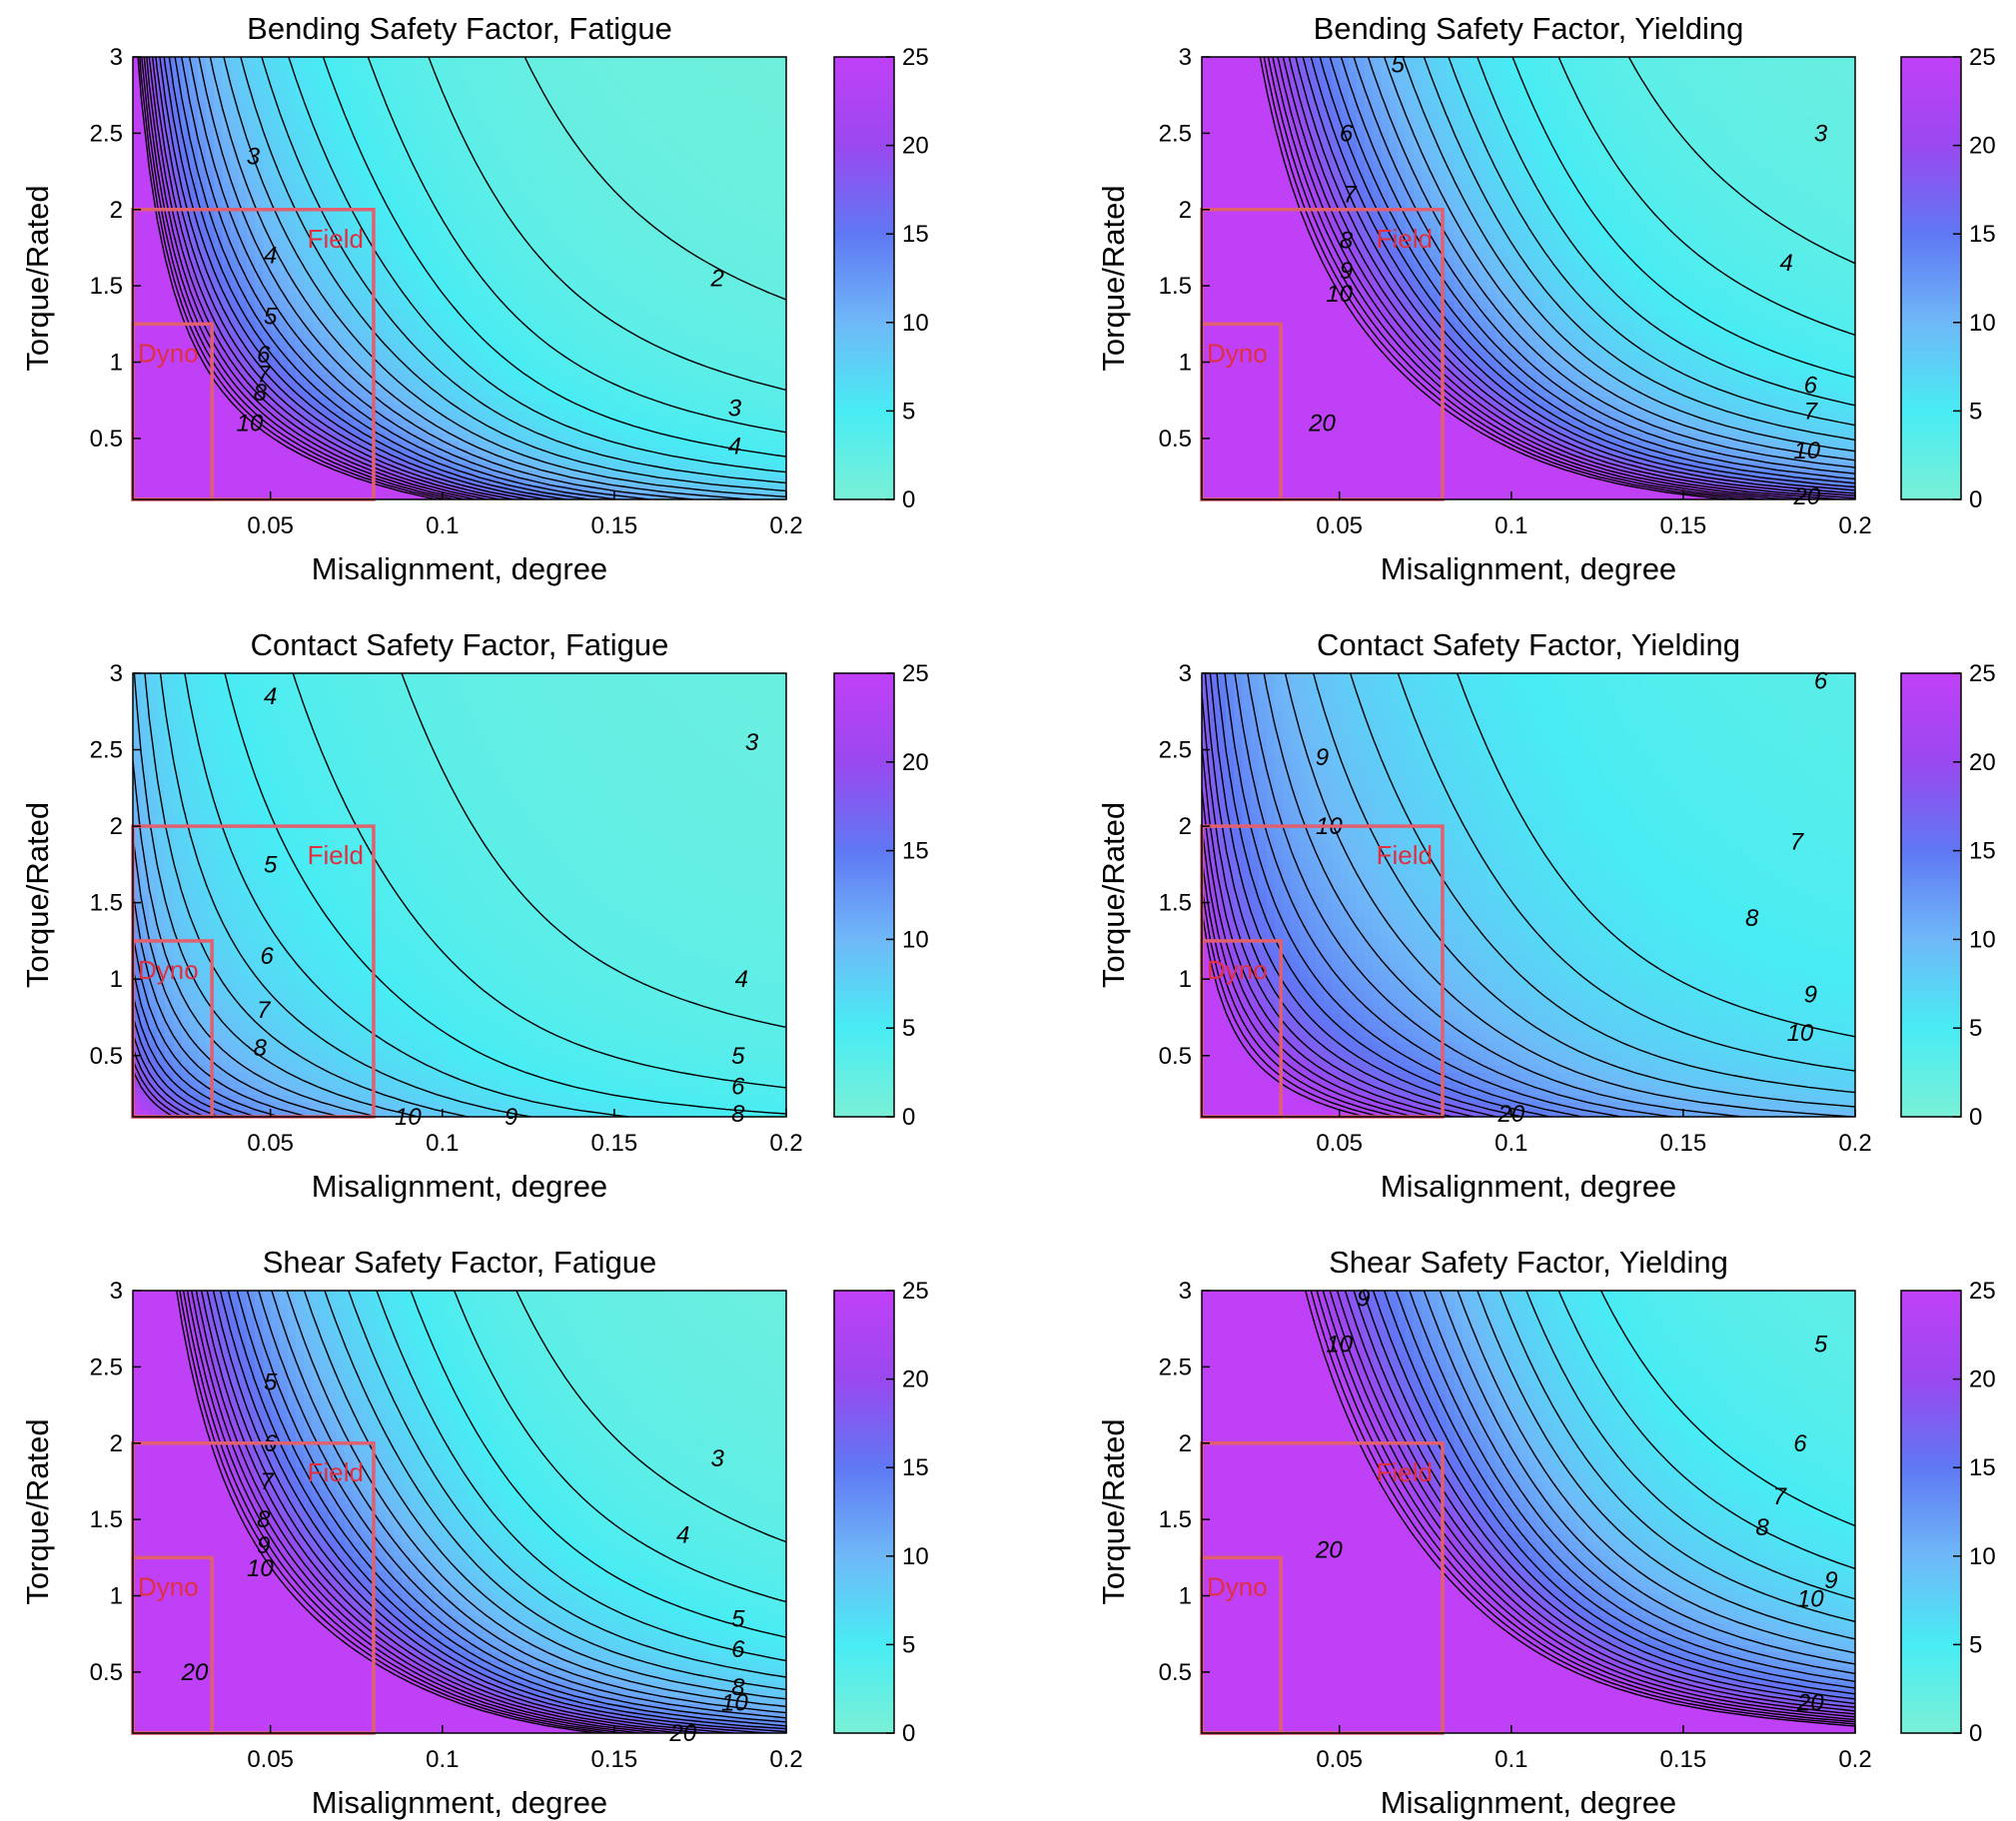  What do you see at coordinates (106, 133) in the screenshot?
I see `y-tick-label: 2.5` at bounding box center [106, 133].